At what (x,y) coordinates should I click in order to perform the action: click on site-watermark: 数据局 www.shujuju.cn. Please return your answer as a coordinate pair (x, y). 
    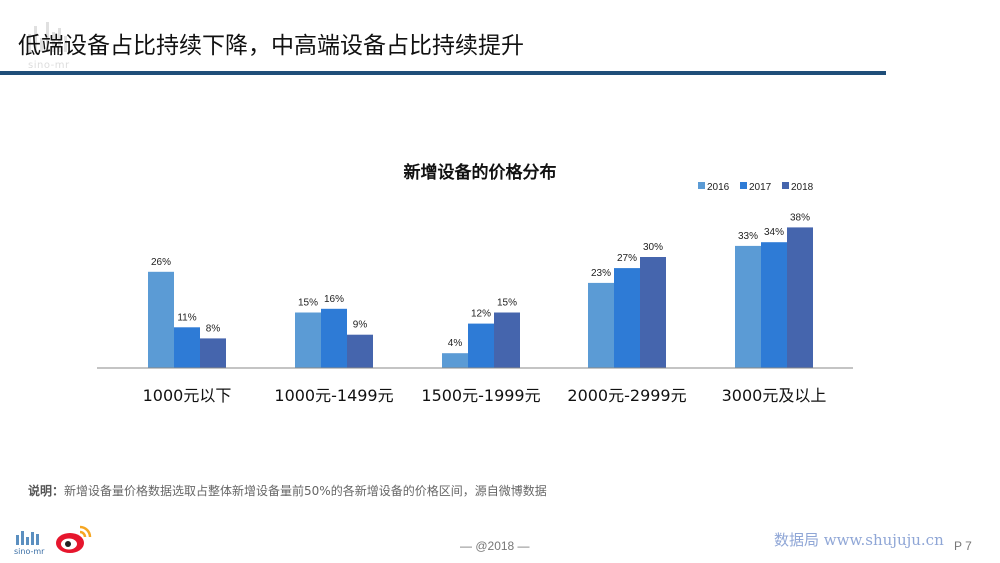
    Looking at the image, I should click on (859, 540).